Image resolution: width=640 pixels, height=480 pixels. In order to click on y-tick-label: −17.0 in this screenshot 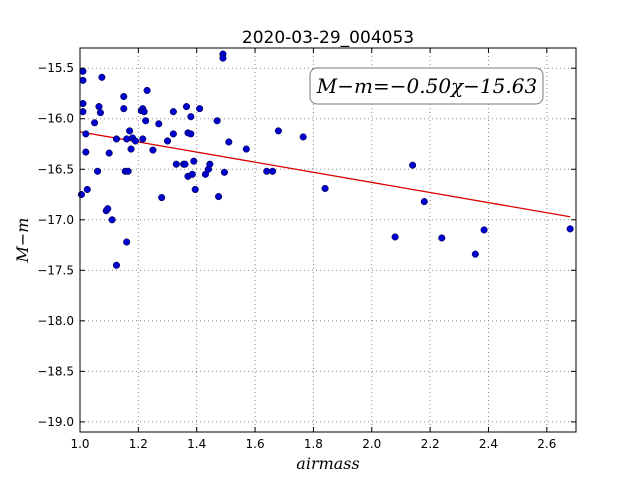, I will do `click(55, 220)`.